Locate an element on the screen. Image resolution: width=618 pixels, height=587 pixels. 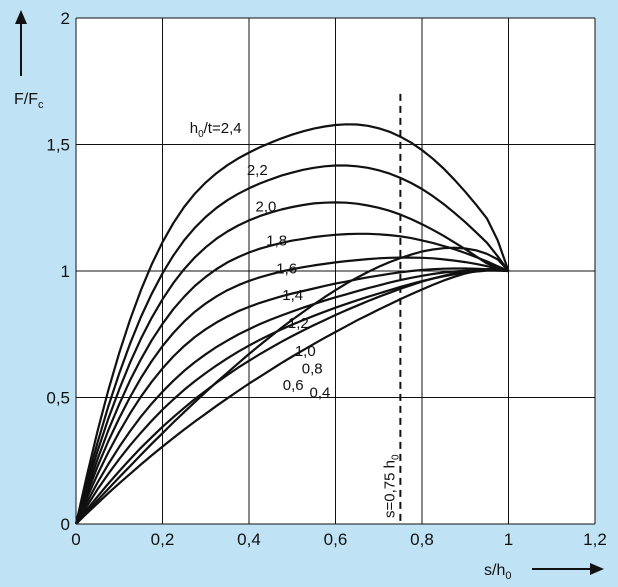
y-axis-title: F/Fc is located at coordinates (29, 101).